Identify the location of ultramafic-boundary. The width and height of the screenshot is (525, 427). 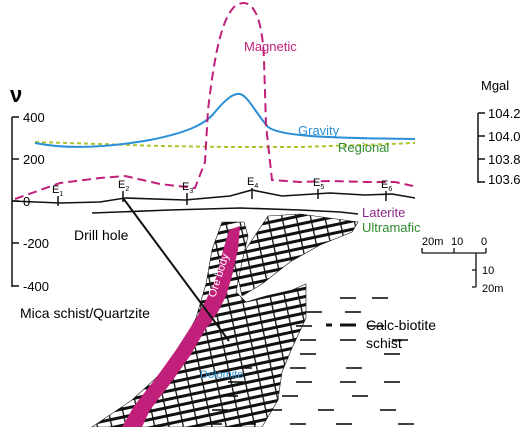
(225, 211).